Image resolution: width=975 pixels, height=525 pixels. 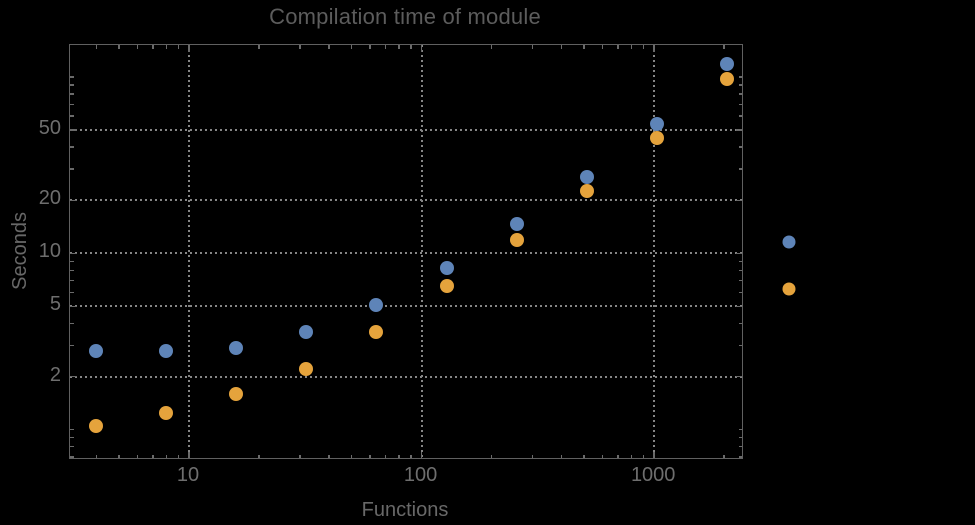 What do you see at coordinates (49, 128) in the screenshot?
I see `y-tick-label: 50` at bounding box center [49, 128].